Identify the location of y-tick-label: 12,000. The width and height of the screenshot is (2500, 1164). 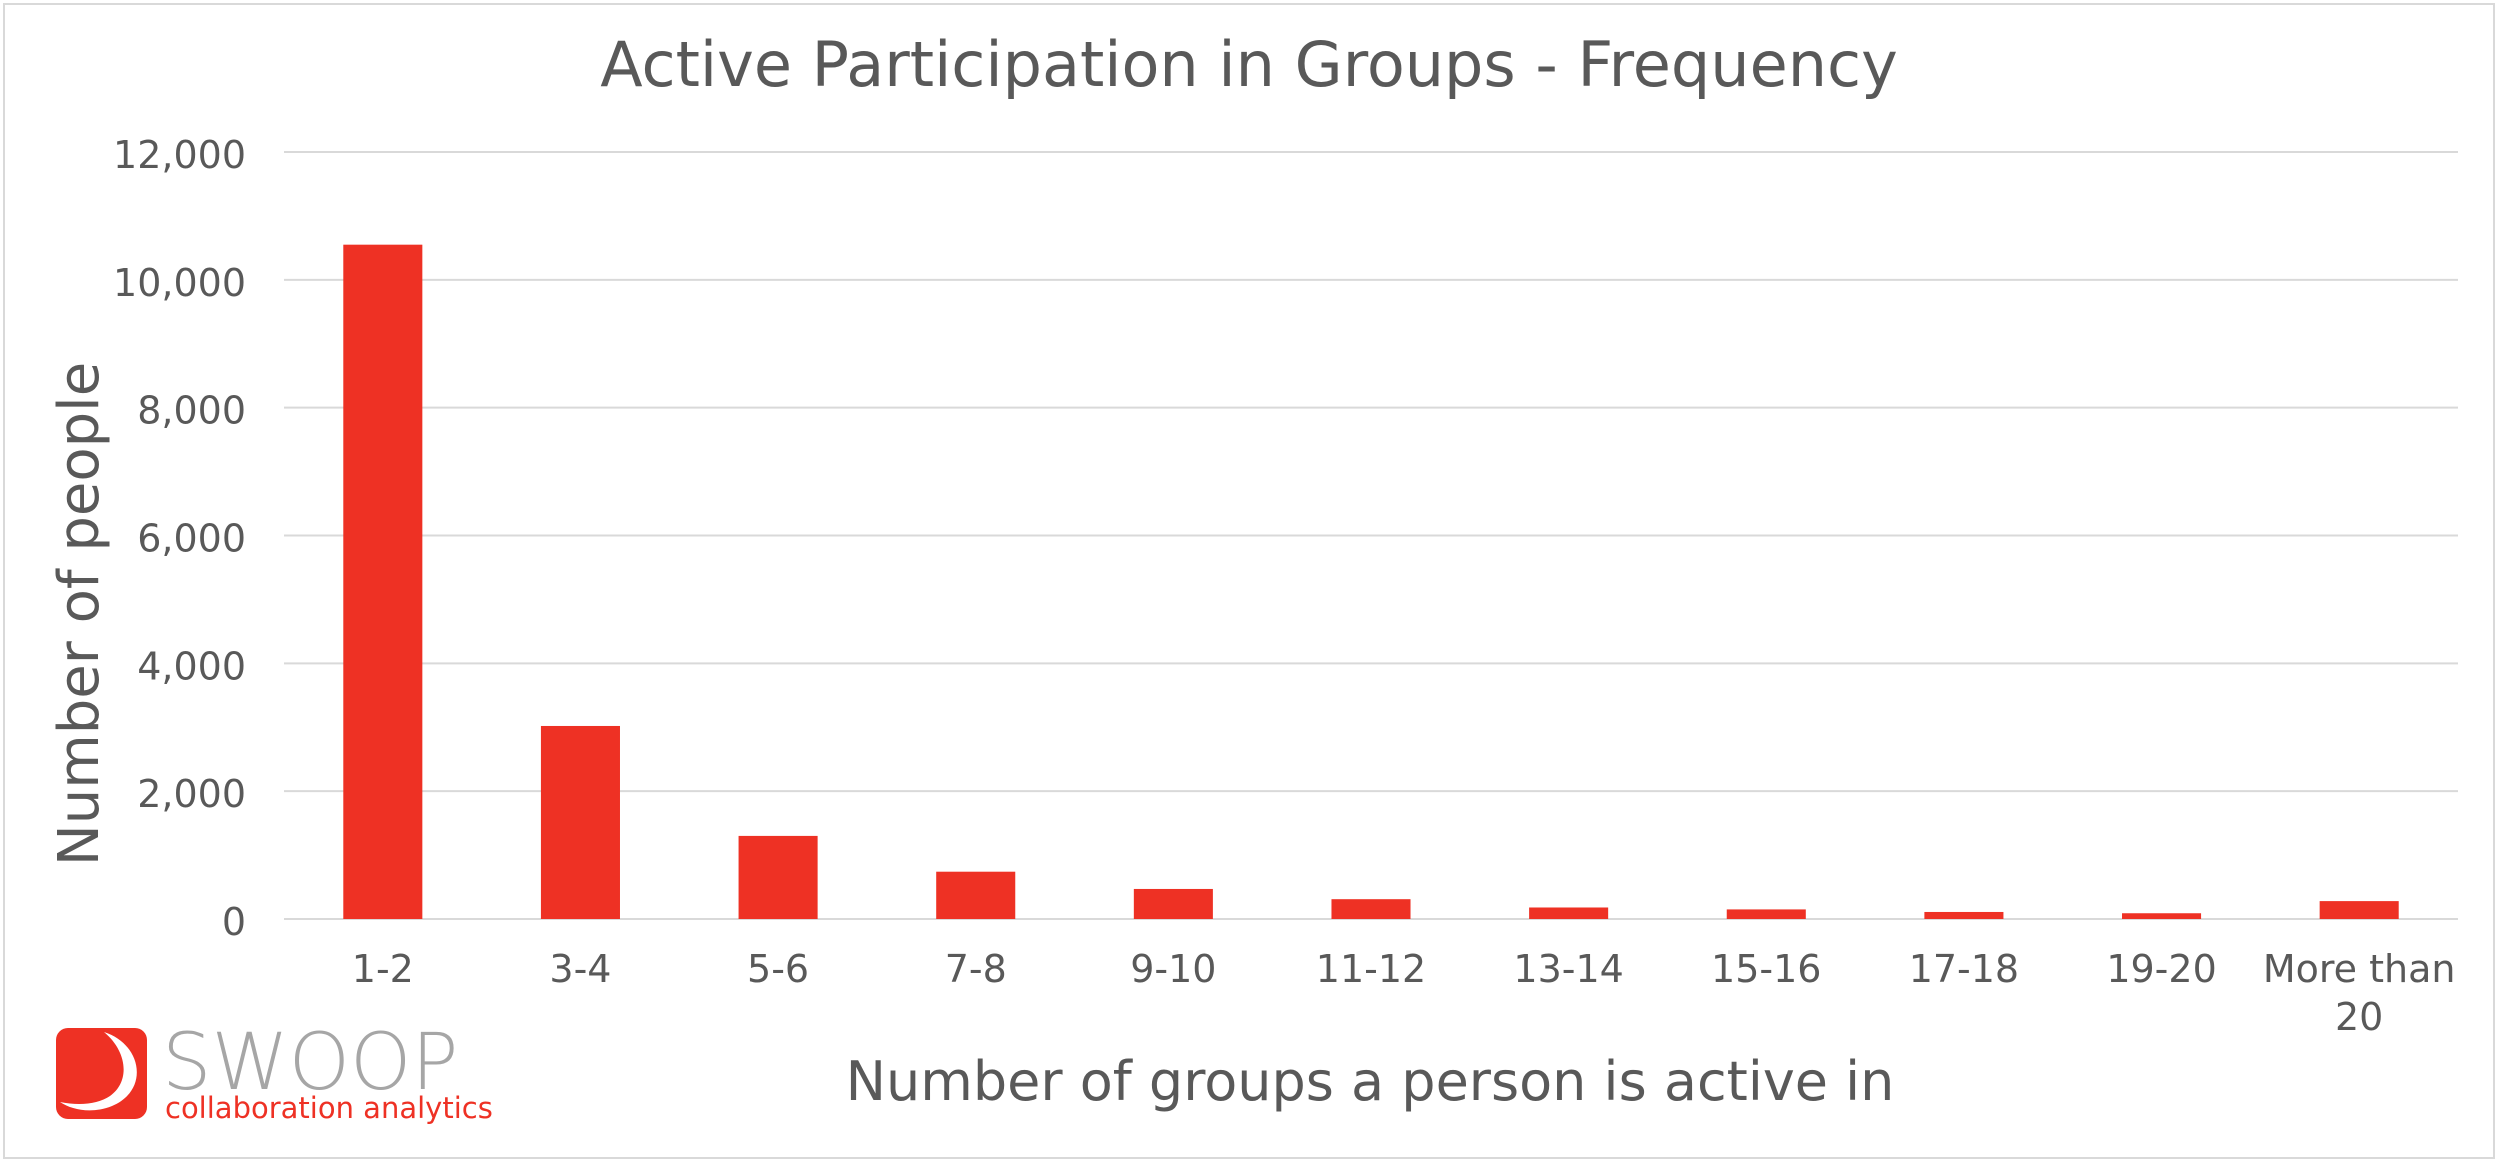
(179, 155).